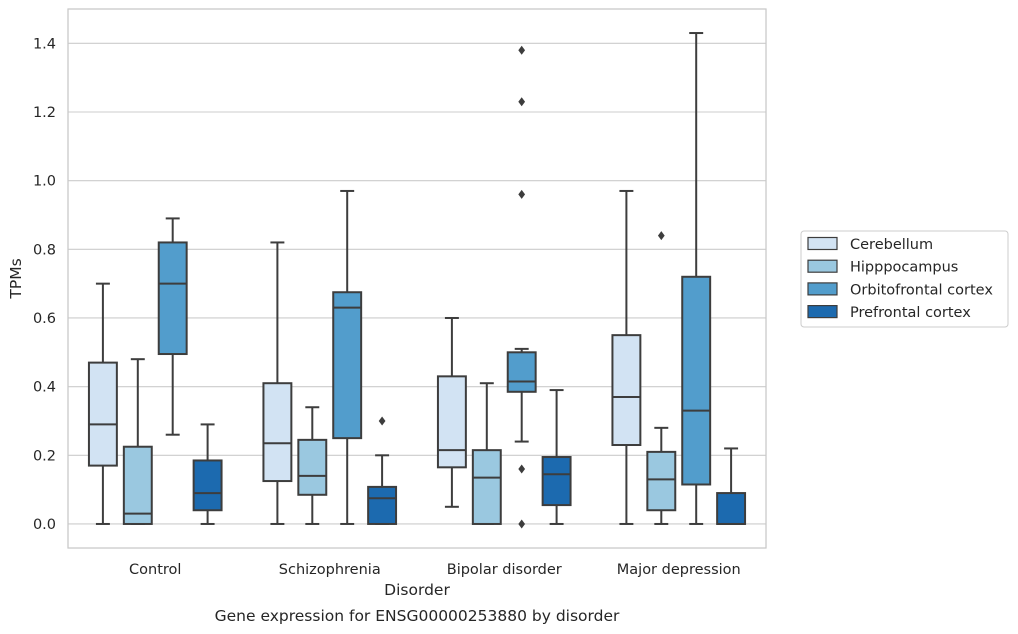 Image resolution: width=1018 pixels, height=634 pixels. I want to click on y-tick-label: 1.4, so click(44, 44).